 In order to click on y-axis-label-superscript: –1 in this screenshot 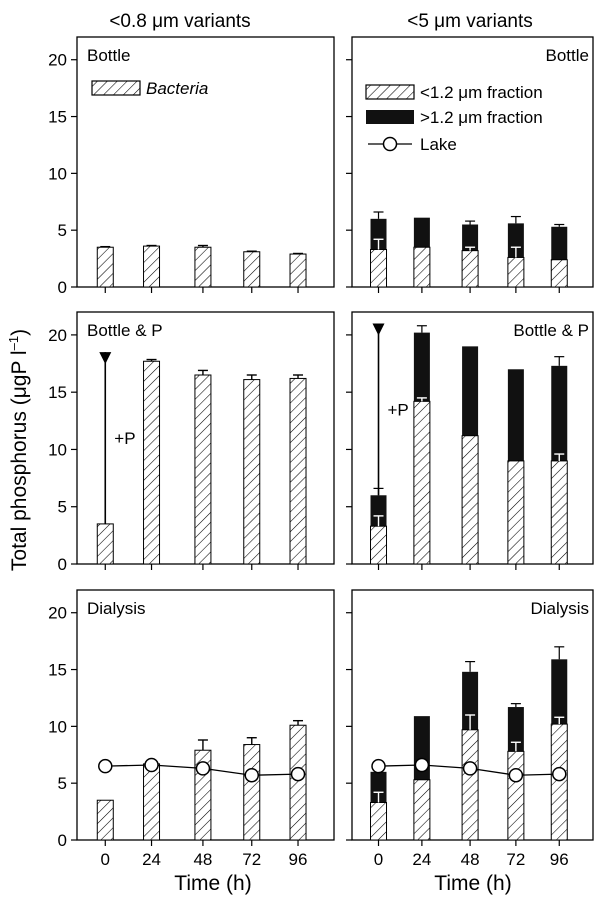, I will do `click(13, 343)`.